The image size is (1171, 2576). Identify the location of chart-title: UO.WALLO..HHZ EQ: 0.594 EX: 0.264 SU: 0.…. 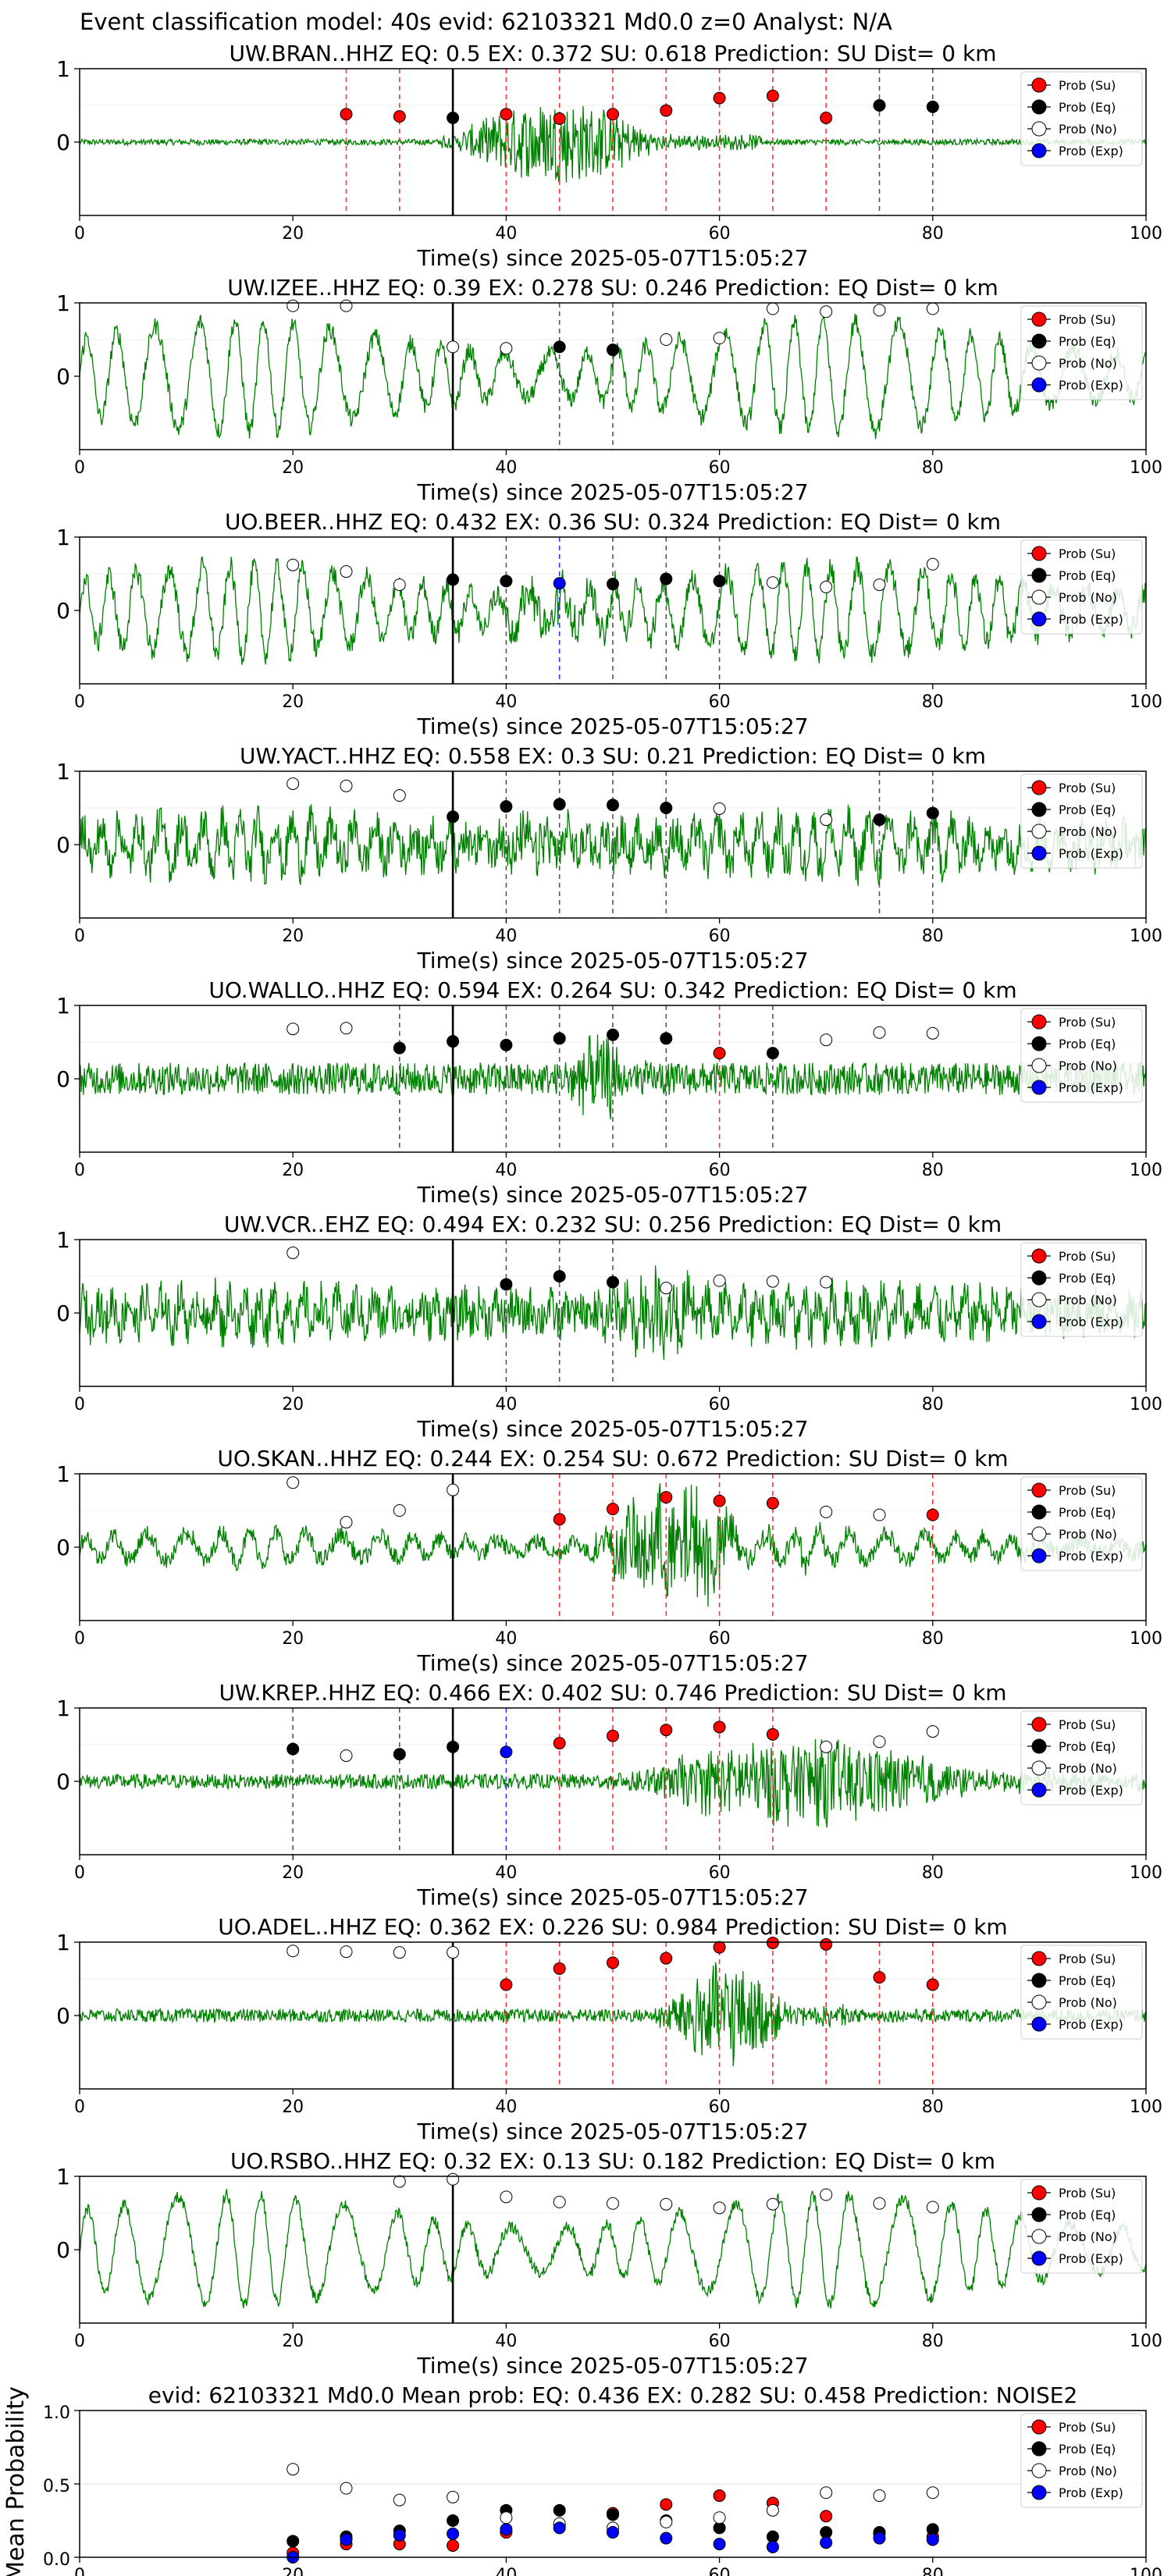
(612, 990).